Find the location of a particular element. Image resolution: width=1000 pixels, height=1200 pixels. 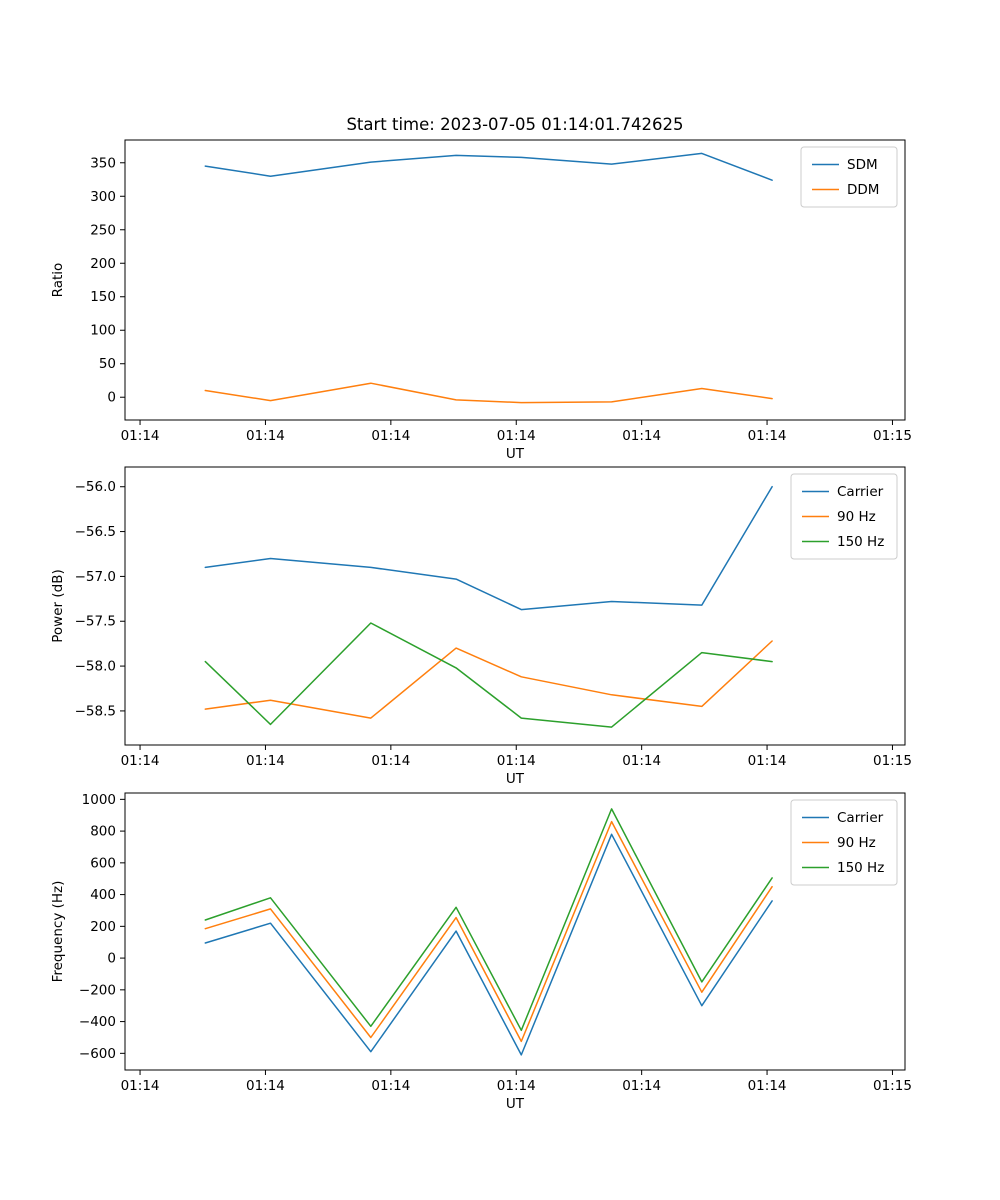

y-tick-label: −57.5 is located at coordinates (95, 622).